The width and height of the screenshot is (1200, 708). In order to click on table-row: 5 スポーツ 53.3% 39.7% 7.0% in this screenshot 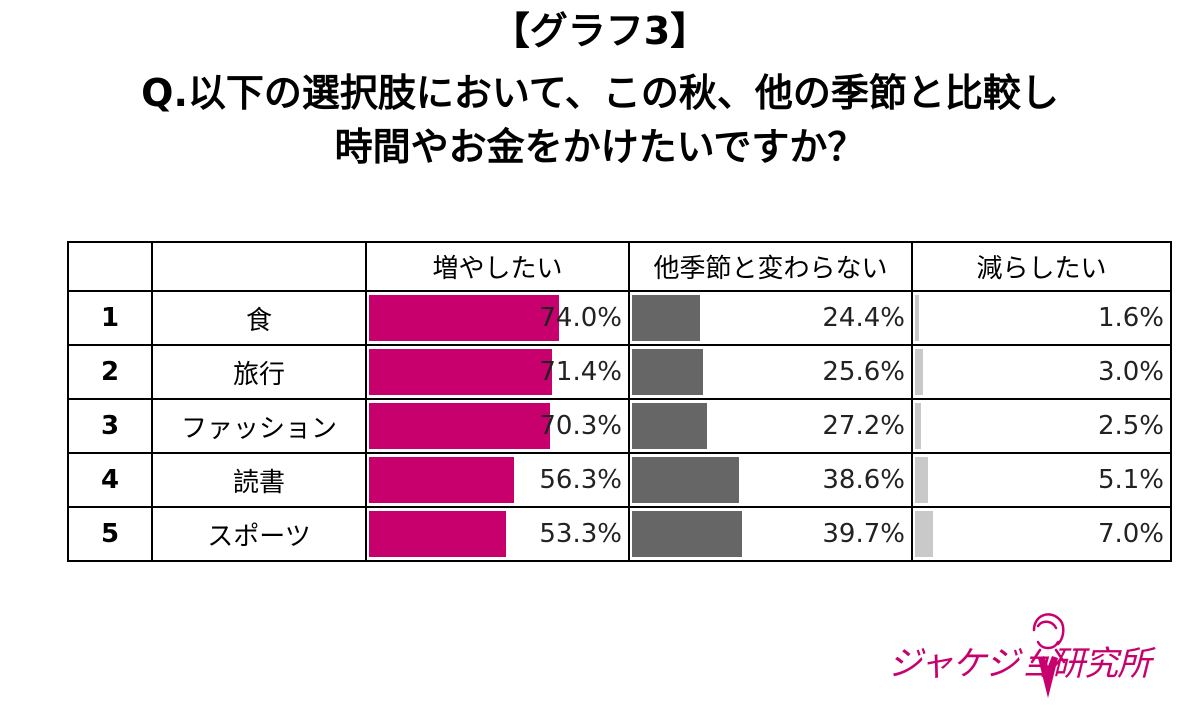, I will do `click(619, 534)`.